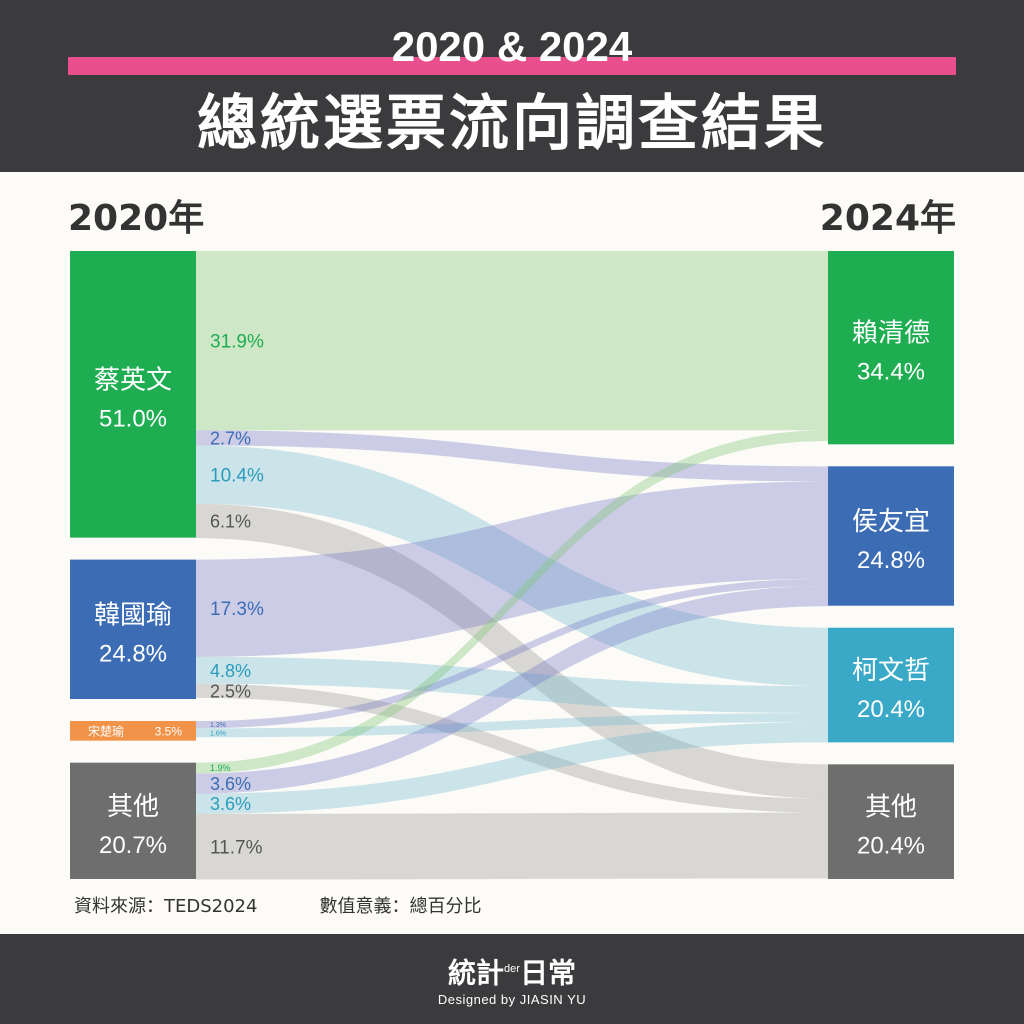  I want to click on target-node-ko, so click(891, 685).